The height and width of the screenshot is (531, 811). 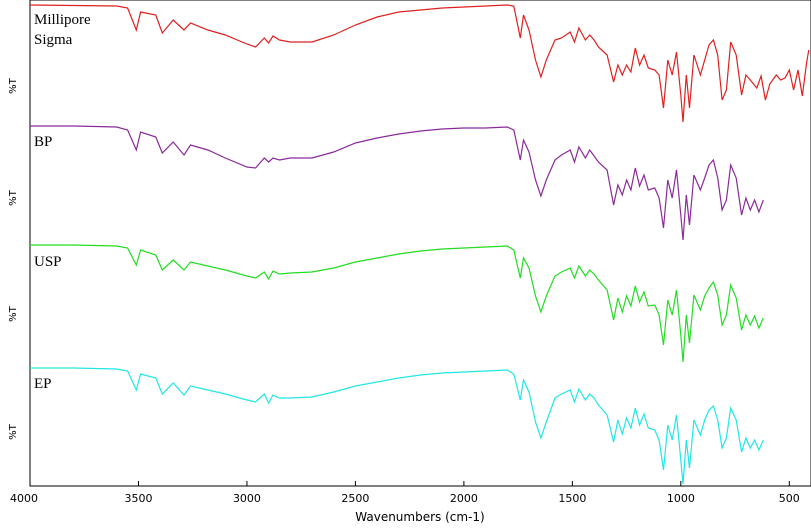 I want to click on x-tick-label: 2500, so click(x=355, y=498).